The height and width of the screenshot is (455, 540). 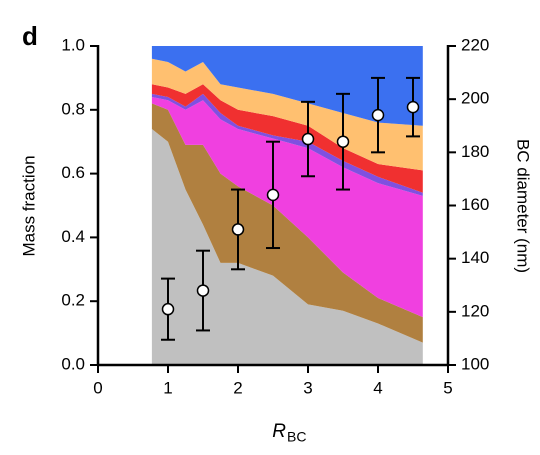 What do you see at coordinates (475, 257) in the screenshot?
I see `y2-tick-label: 140` at bounding box center [475, 257].